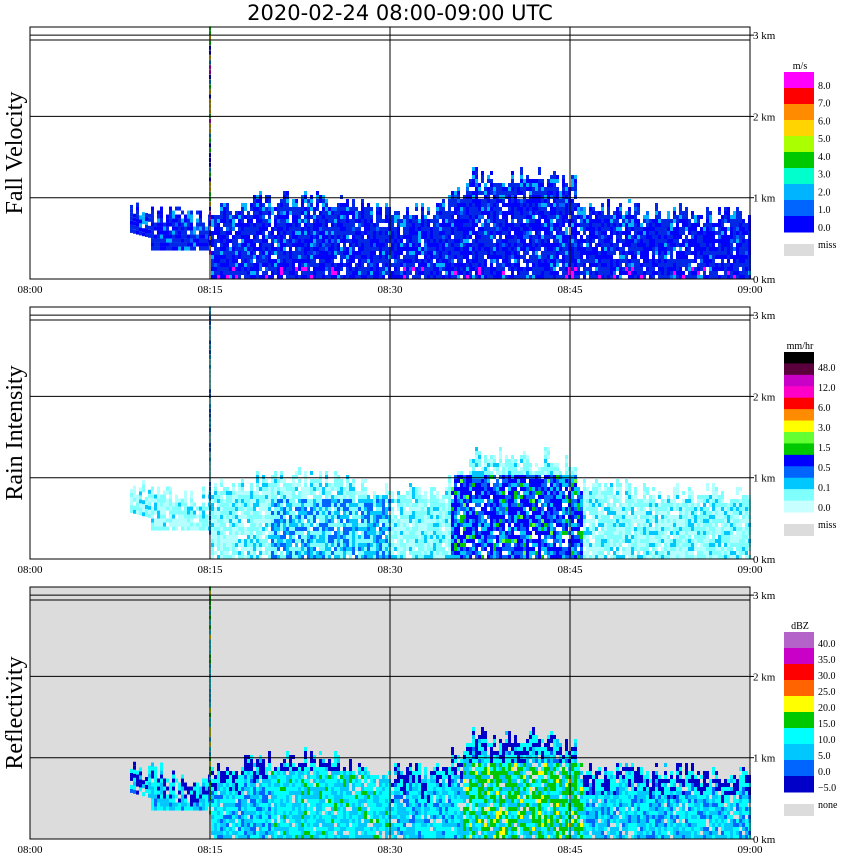  What do you see at coordinates (15, 153) in the screenshot?
I see `panel-ylabel: Fall Velocity` at bounding box center [15, 153].